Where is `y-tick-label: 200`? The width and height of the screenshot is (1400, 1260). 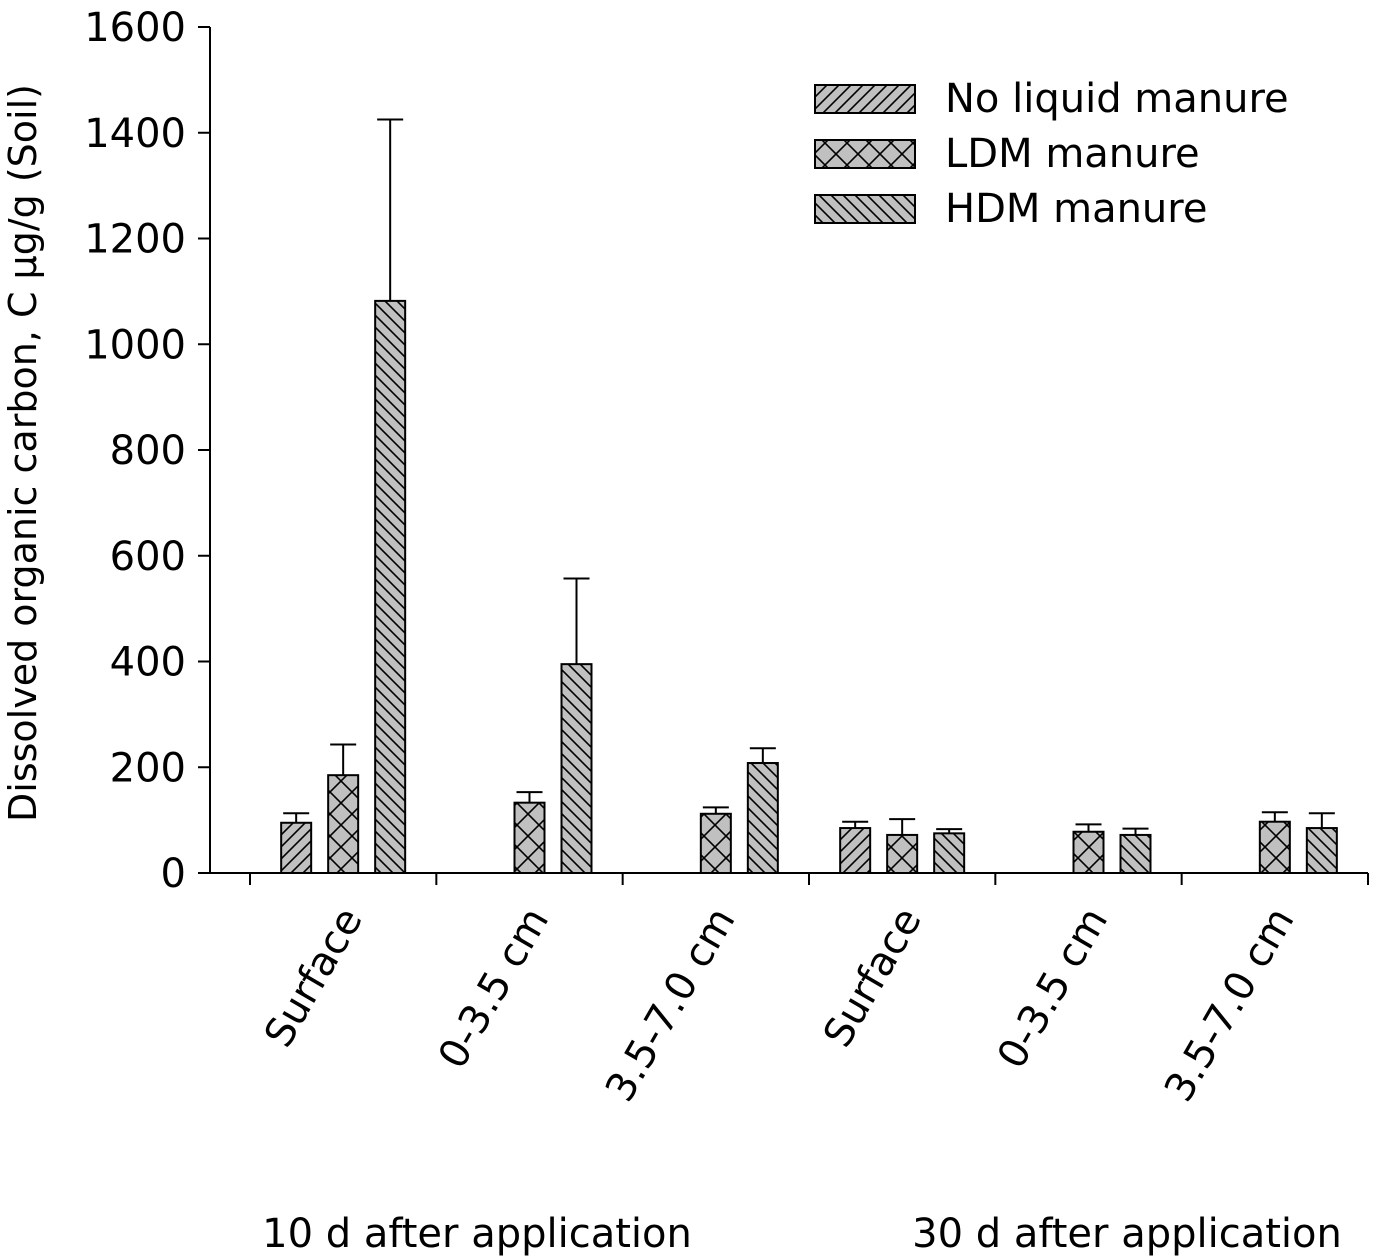
y-tick-label: 200 is located at coordinates (148, 768).